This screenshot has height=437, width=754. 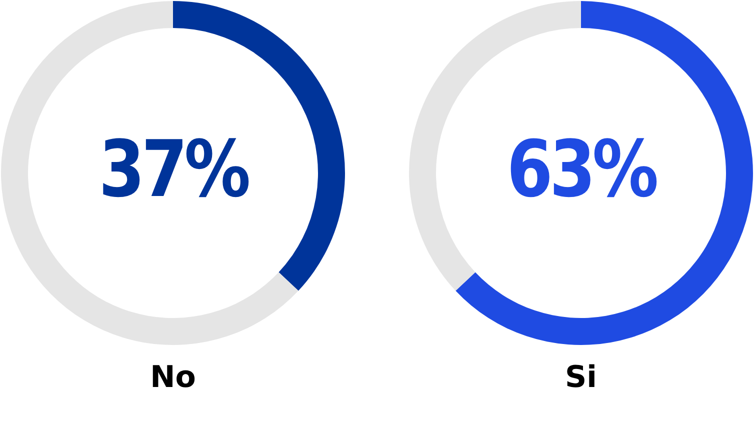 What do you see at coordinates (581, 170) in the screenshot?
I see `data-label: 63%` at bounding box center [581, 170].